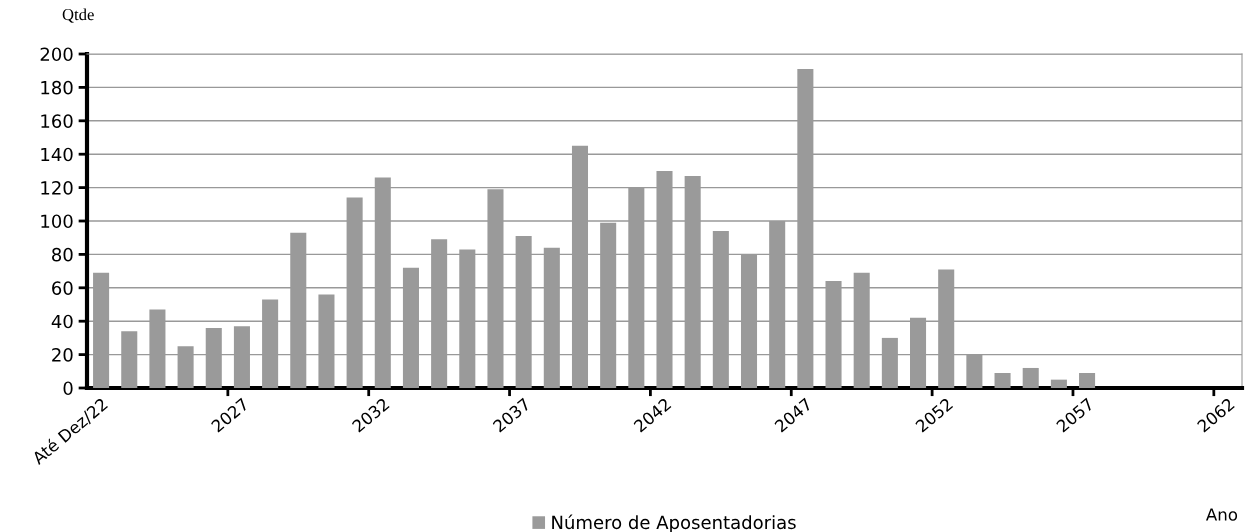 This screenshot has height=532, width=1255. I want to click on y-tick-label: 180, so click(57, 87).